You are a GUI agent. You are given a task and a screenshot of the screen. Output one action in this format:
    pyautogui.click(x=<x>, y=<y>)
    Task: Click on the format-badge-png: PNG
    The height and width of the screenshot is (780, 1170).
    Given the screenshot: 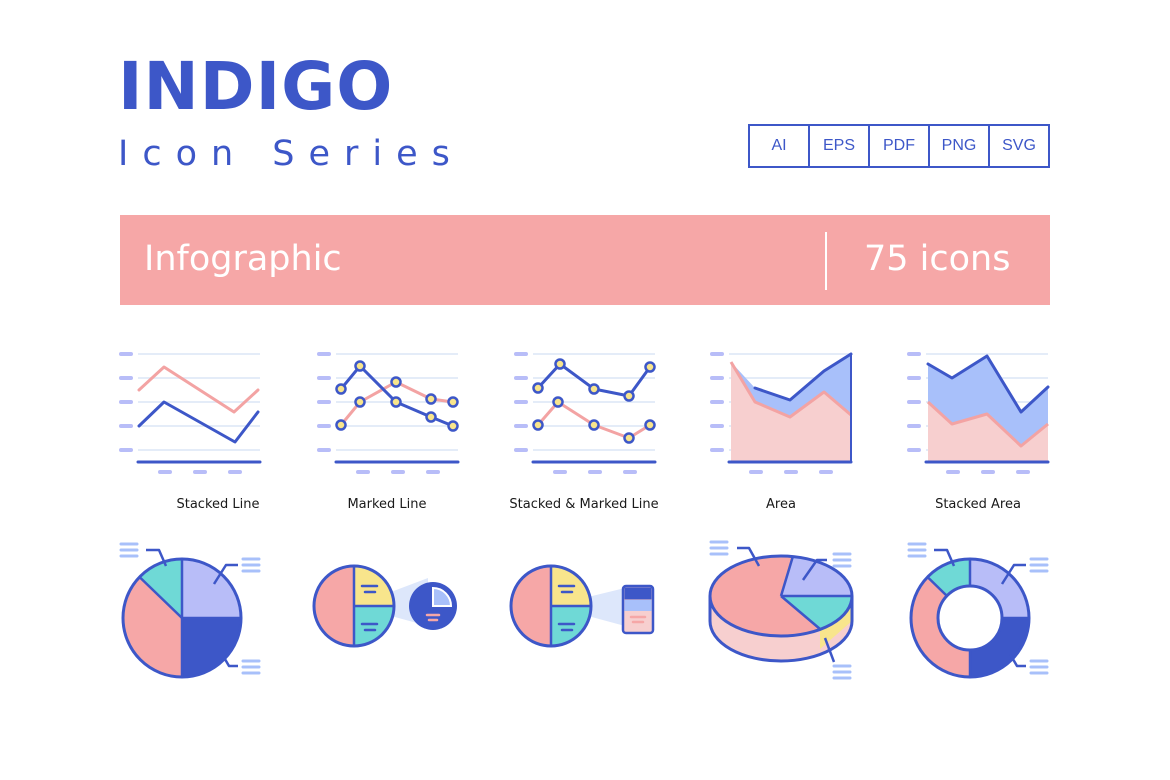 What is the action you would take?
    pyautogui.click(x=959, y=146)
    